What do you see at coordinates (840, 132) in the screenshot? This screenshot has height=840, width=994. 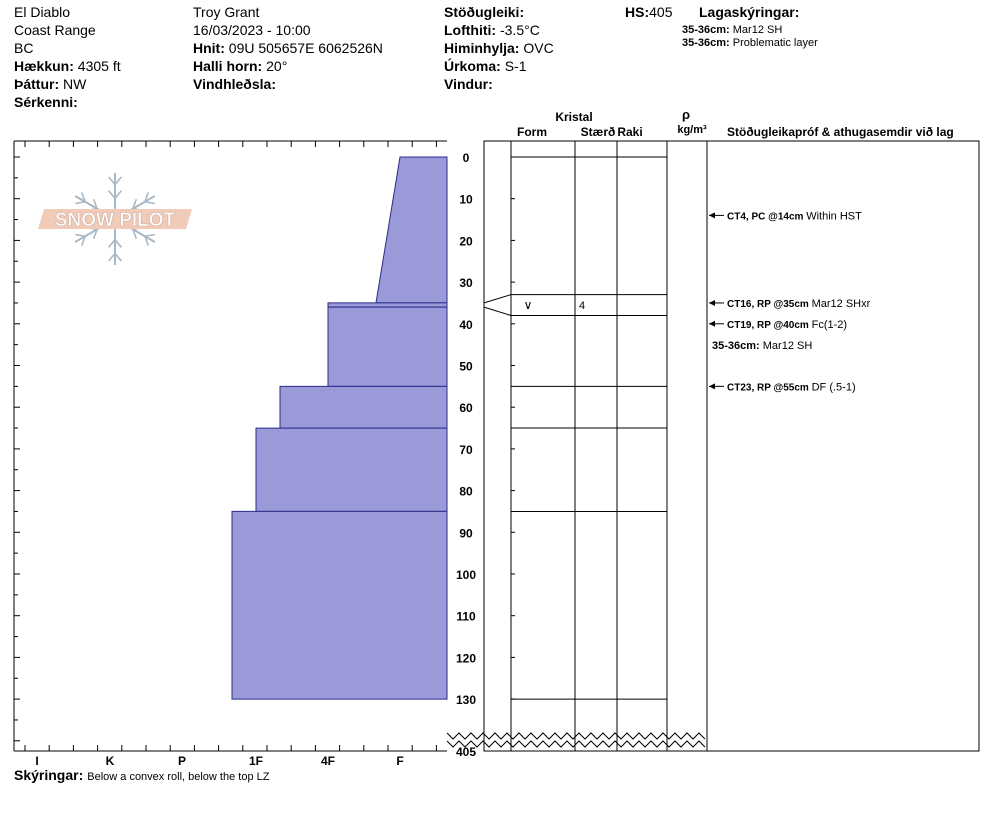 I see `col-header-tests: Stöðugleikapróf & athugasemdir við lag` at bounding box center [840, 132].